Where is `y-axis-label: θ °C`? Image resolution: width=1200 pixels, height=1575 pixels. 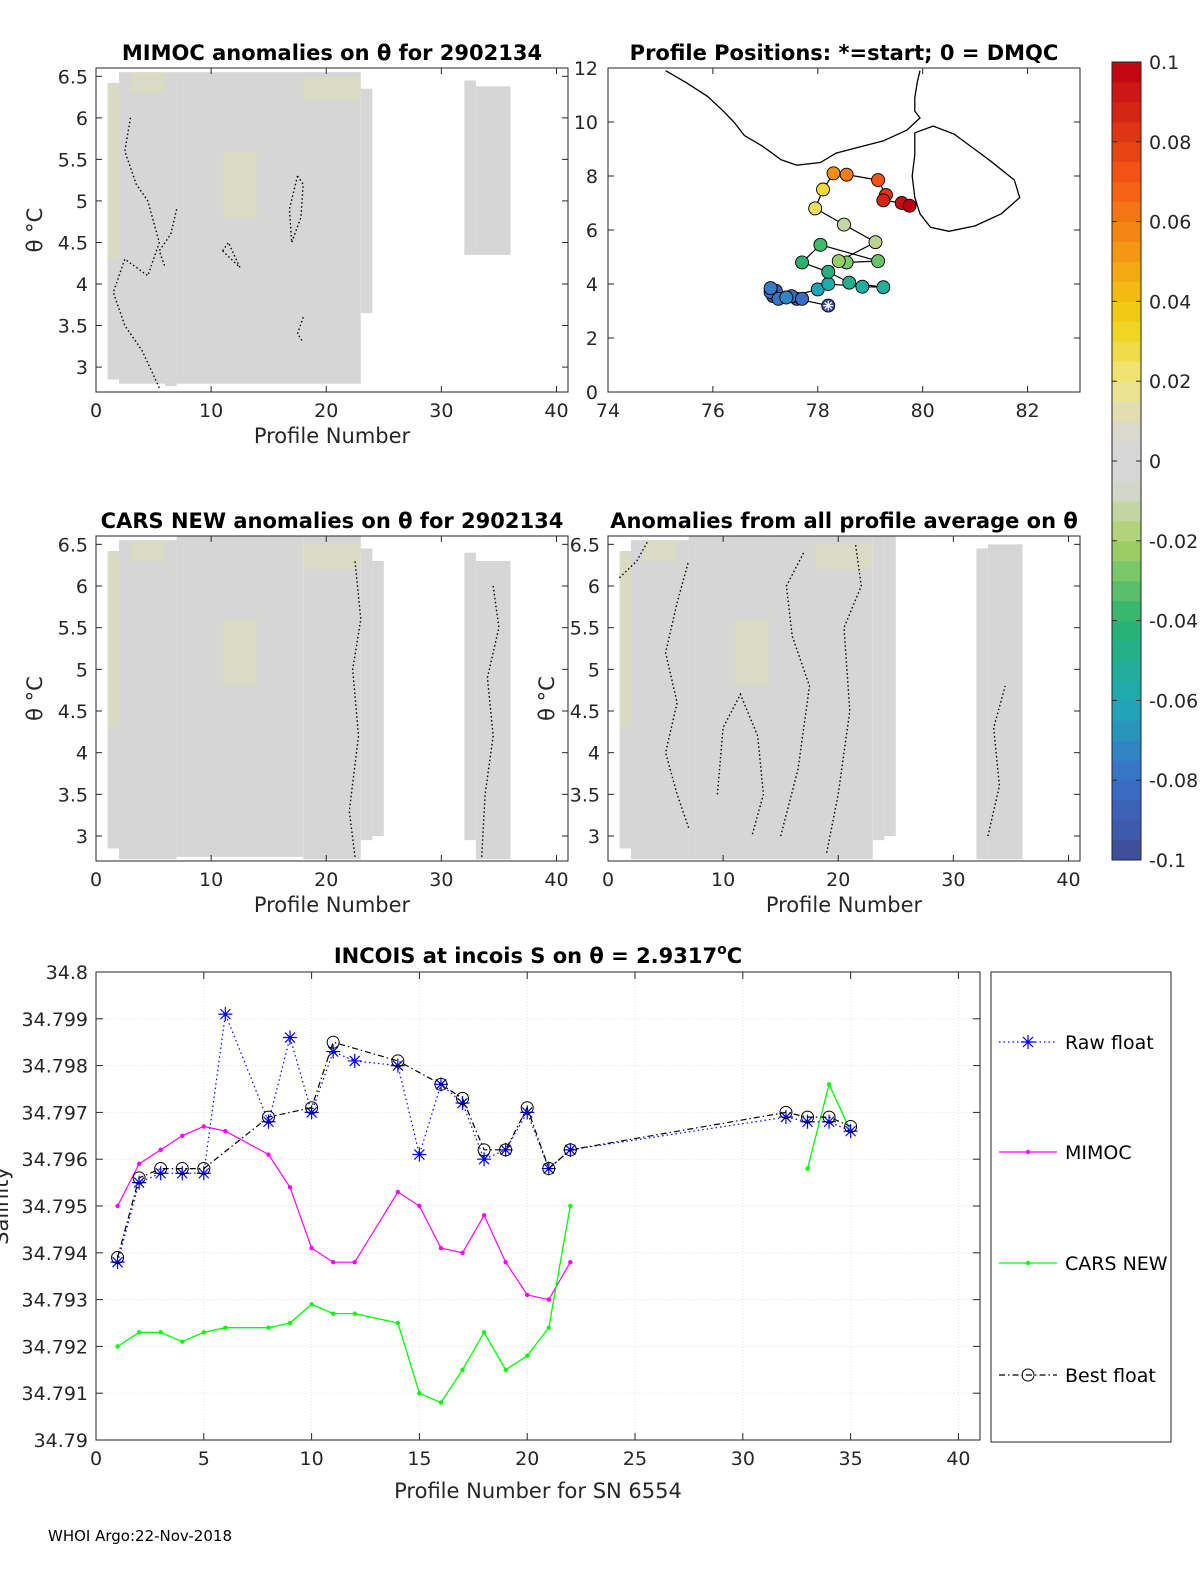 y-axis-label: θ °C is located at coordinates (35, 698).